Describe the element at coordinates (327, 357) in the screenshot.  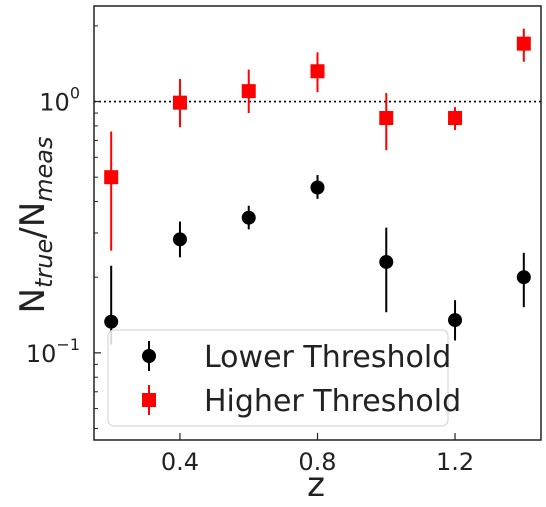
I see `legend-label: Lower Threshold` at that location.